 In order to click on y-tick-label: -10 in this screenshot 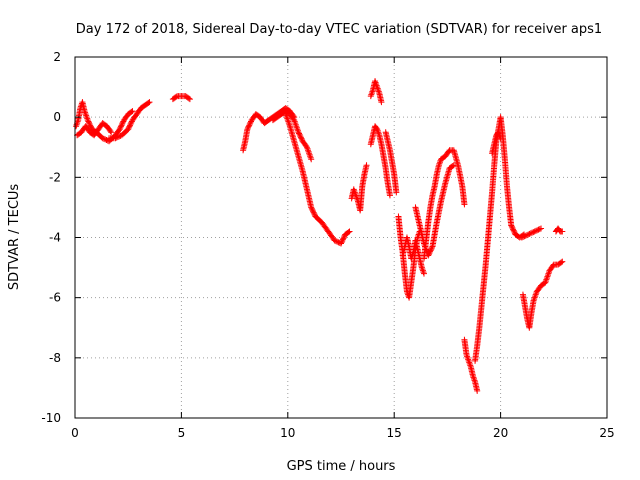, I will do `click(51, 418)`.